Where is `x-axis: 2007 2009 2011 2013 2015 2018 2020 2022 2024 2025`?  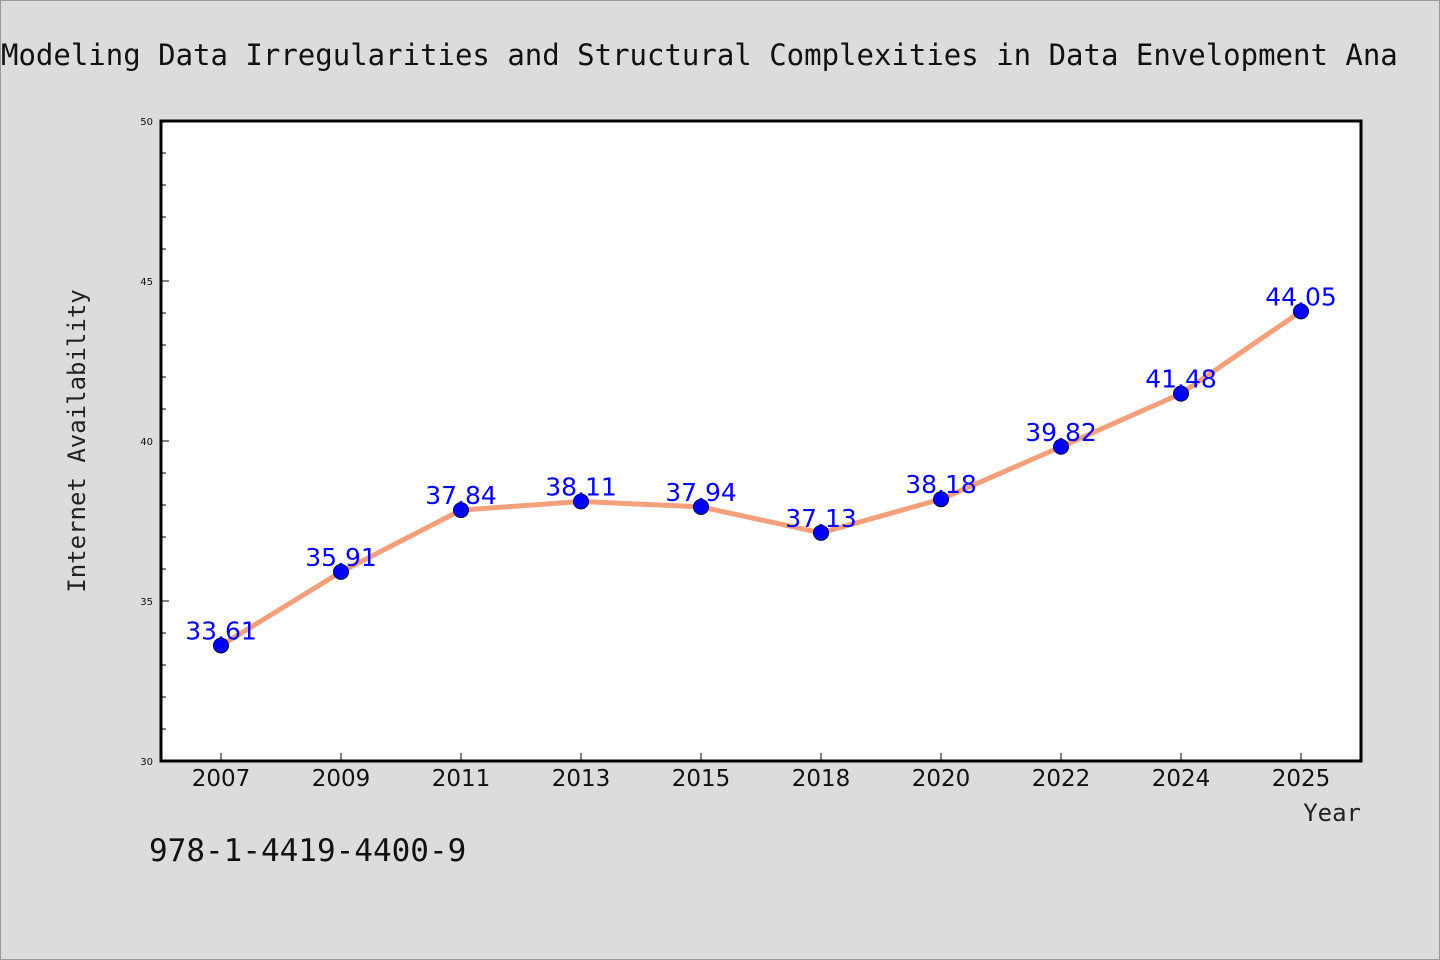
x-axis: 2007 2009 2011 2013 2015 2018 2020 2022 2024 2025 is located at coordinates (761, 772).